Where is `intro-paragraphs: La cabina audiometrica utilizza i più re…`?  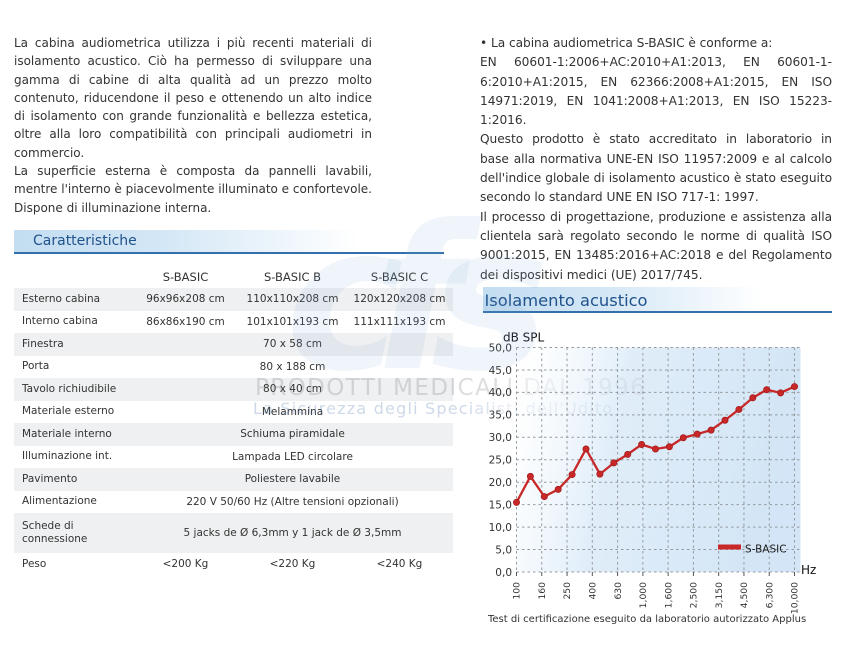 intro-paragraphs: La cabina audiometrica utilizza i più re… is located at coordinates (193, 125).